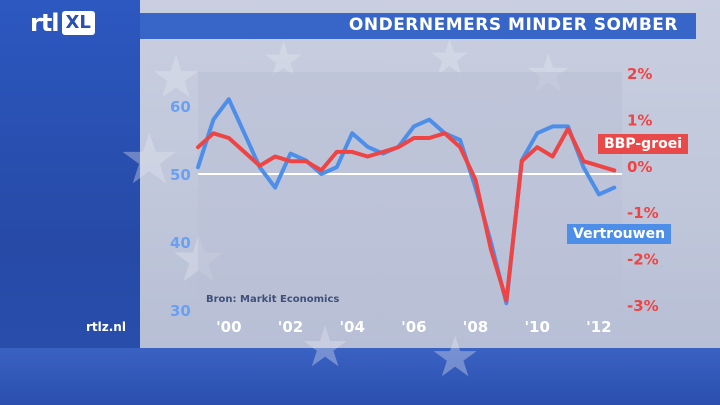 This screenshot has width=720, height=405. Describe the element at coordinates (228, 327) in the screenshot. I see `x-axis-tick-label: '00` at that location.